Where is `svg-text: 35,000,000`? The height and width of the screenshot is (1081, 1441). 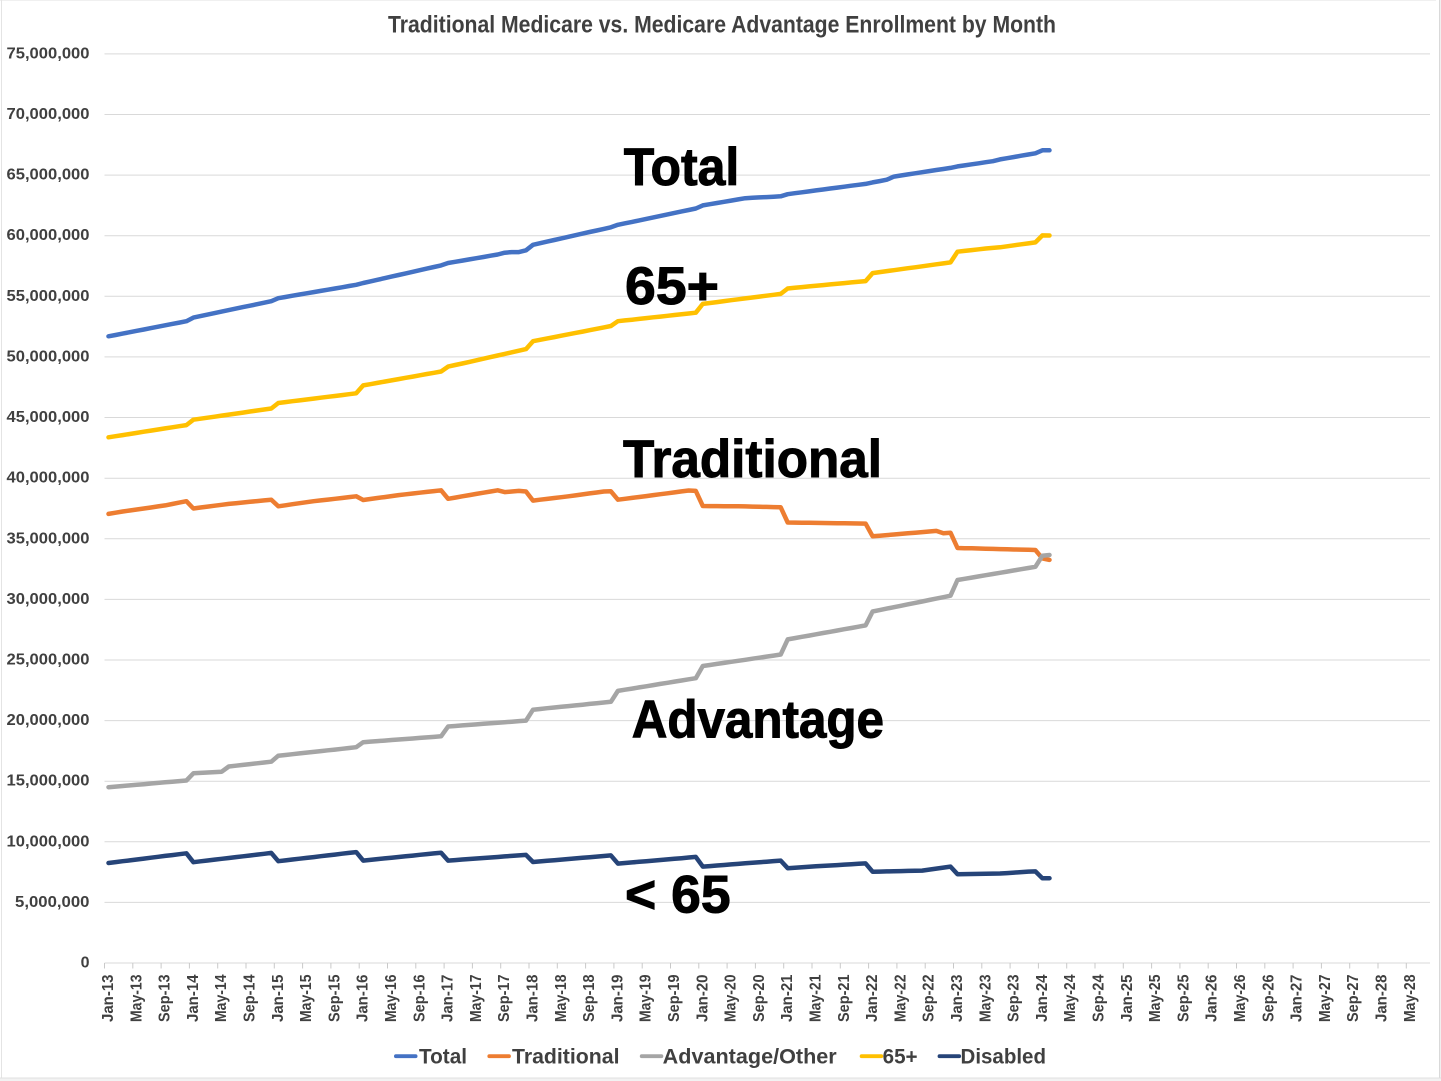
svg-text: 35,000,000 is located at coordinates (48, 538).